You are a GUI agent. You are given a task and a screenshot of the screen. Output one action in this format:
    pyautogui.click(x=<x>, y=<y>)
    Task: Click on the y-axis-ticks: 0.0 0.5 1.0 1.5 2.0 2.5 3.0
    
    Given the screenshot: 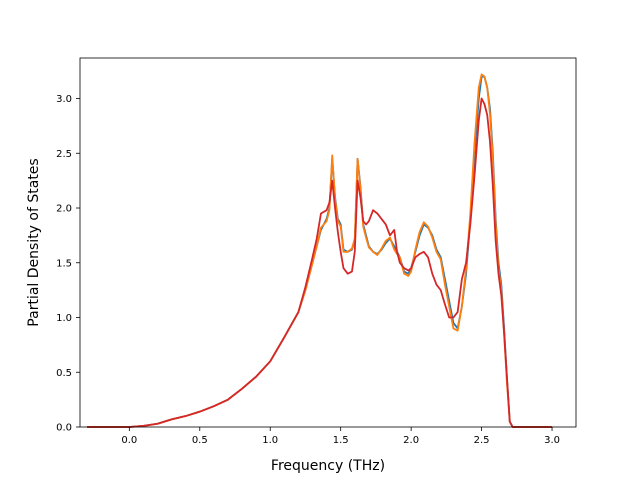 What is the action you would take?
    pyautogui.click(x=68, y=264)
    